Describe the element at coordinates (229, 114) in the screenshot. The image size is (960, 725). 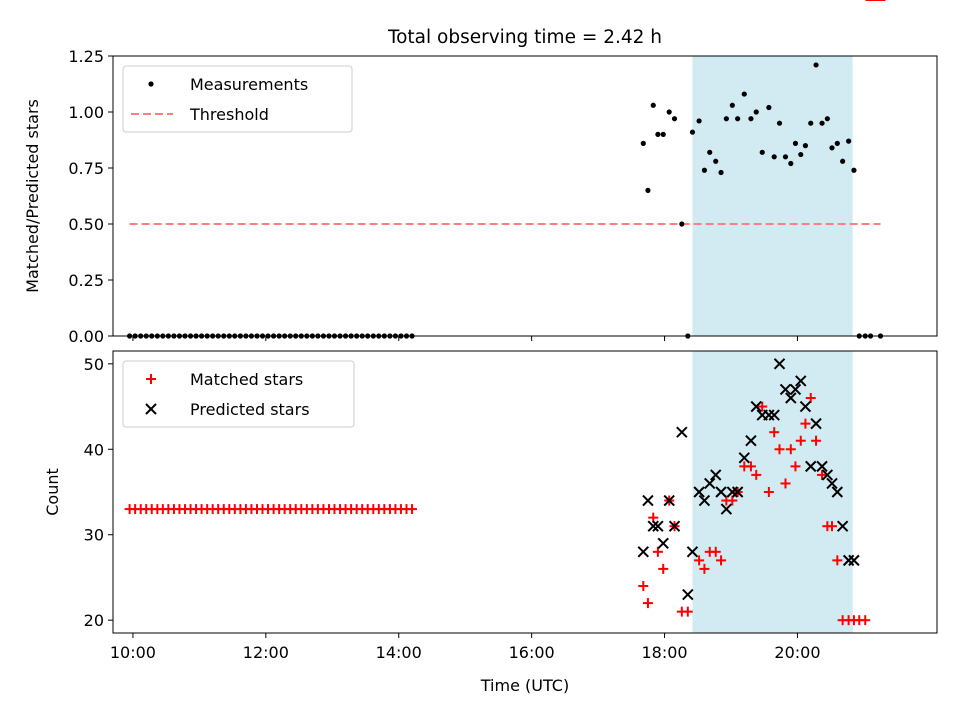
I see `legend-label: Threshold` at that location.